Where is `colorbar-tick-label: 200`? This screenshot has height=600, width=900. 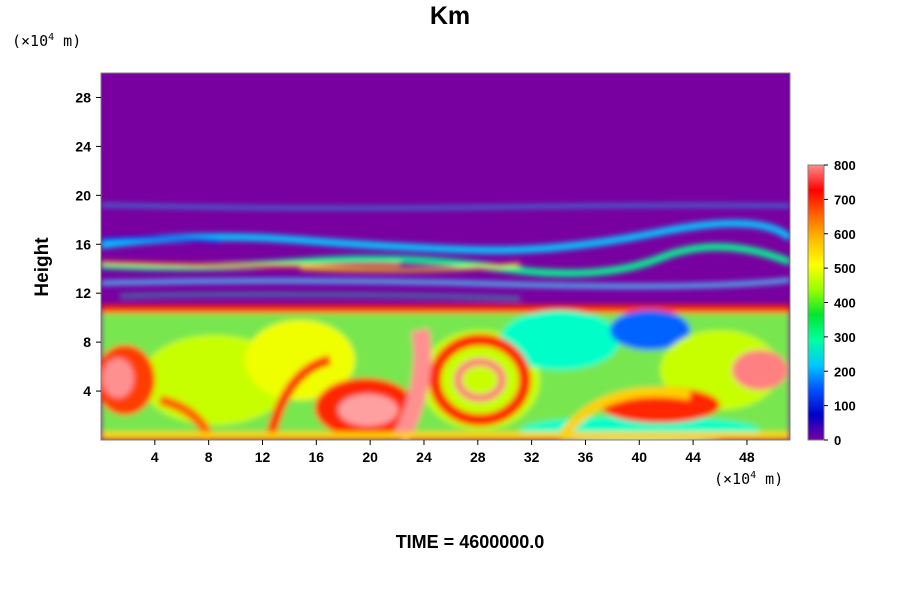
colorbar-tick-label: 200 is located at coordinates (845, 371).